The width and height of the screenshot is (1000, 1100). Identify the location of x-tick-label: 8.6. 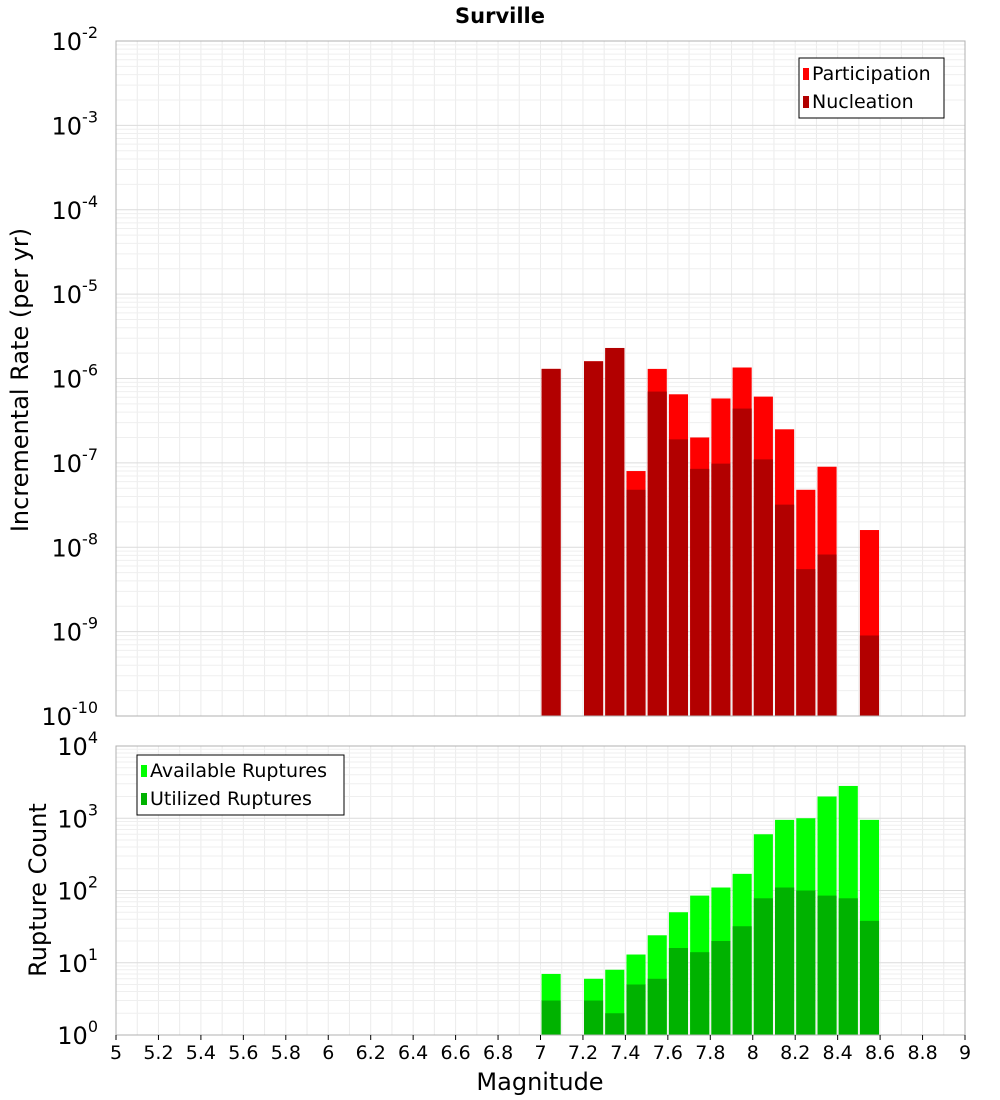
(880, 1053).